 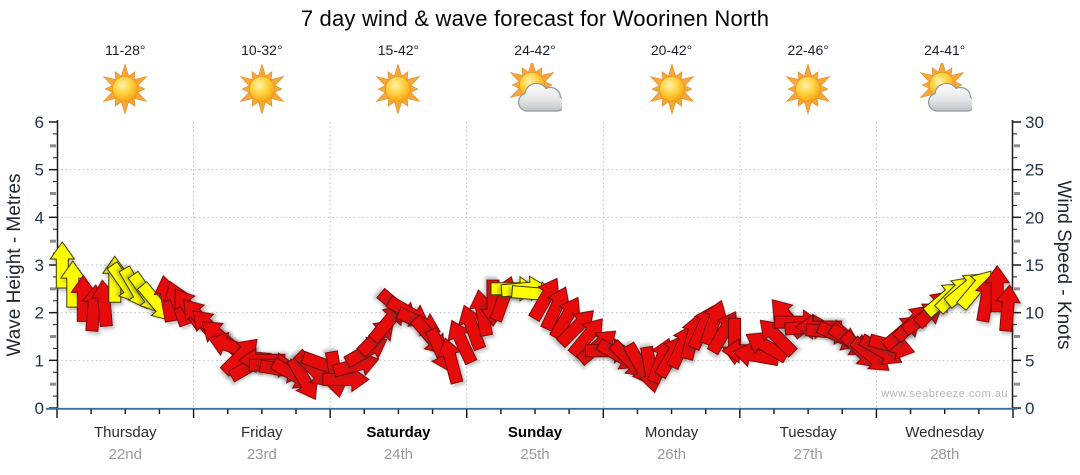 What do you see at coordinates (671, 432) in the screenshot?
I see `weekday-label: Monday` at bounding box center [671, 432].